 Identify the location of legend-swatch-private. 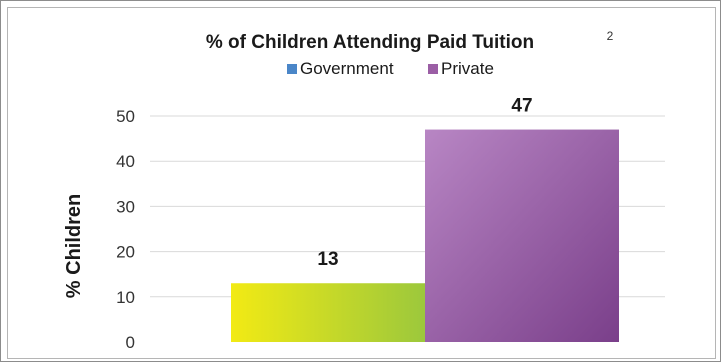
(433, 69).